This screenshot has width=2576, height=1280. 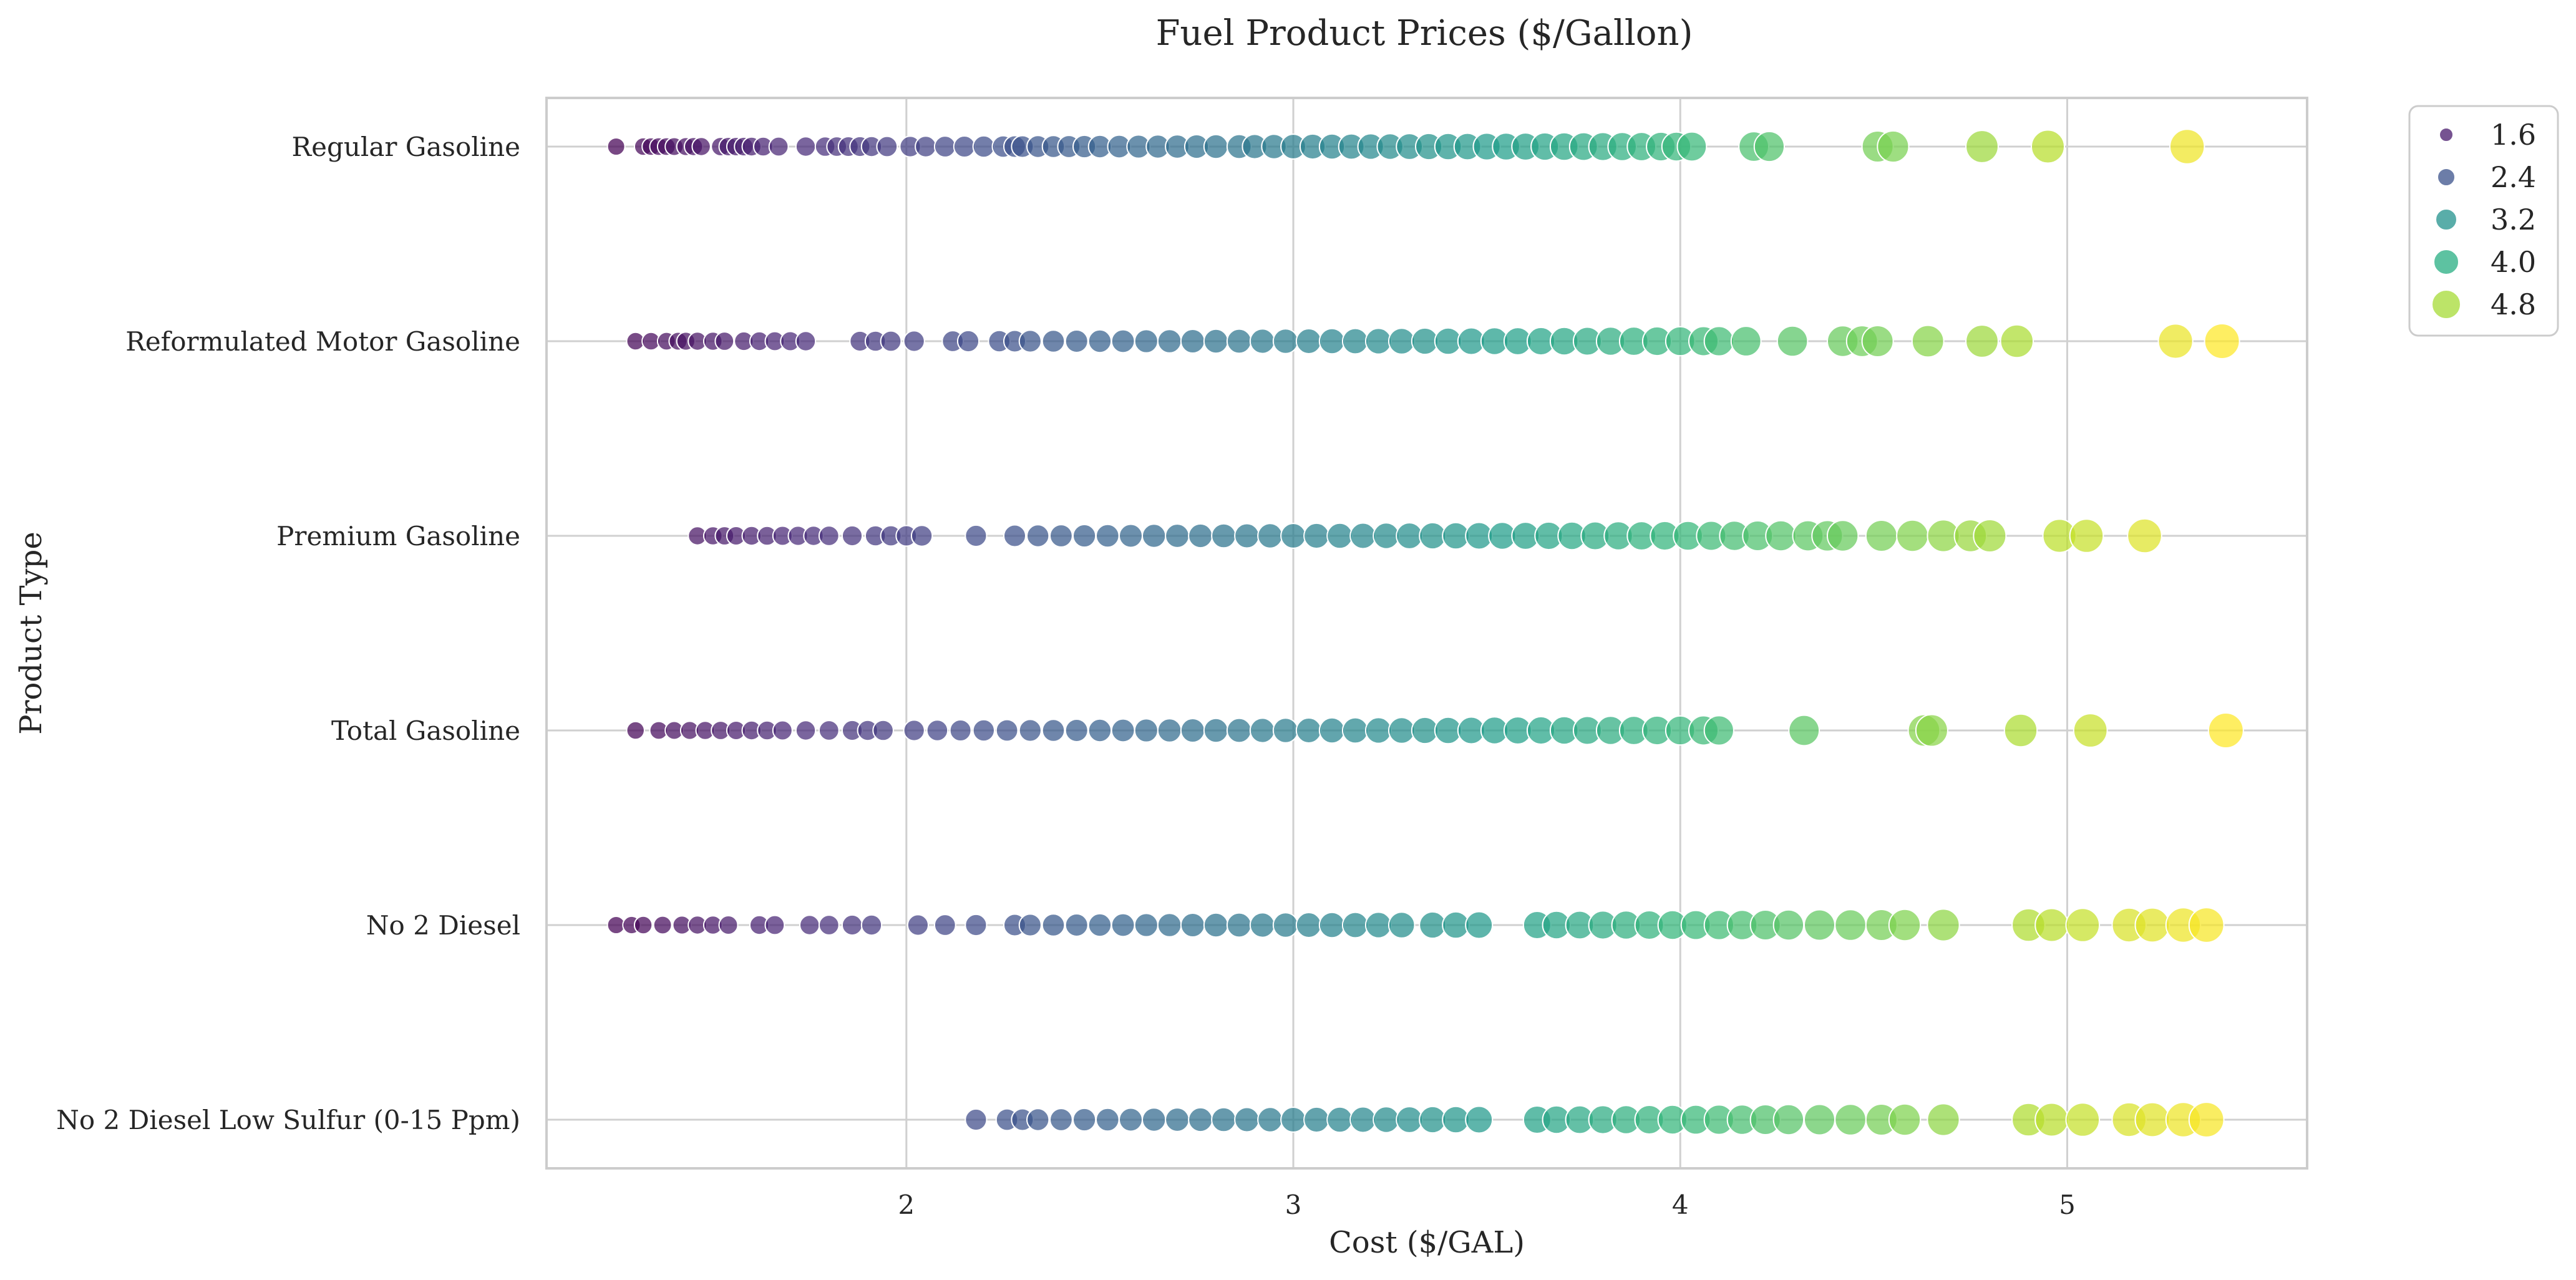 What do you see at coordinates (288, 1120) in the screenshot?
I see `y-tick-label: No 2 Diesel Low Sulfur (0-15 Ppm)` at bounding box center [288, 1120].